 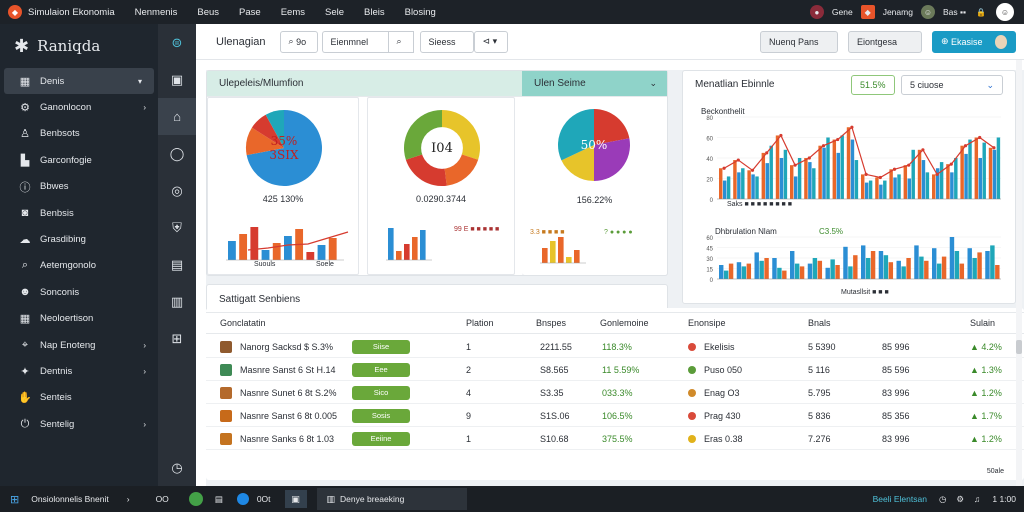 What do you see at coordinates (79, 134) in the screenshot?
I see `sidebar-item-2: ♙ Benbsots` at bounding box center [79, 134].